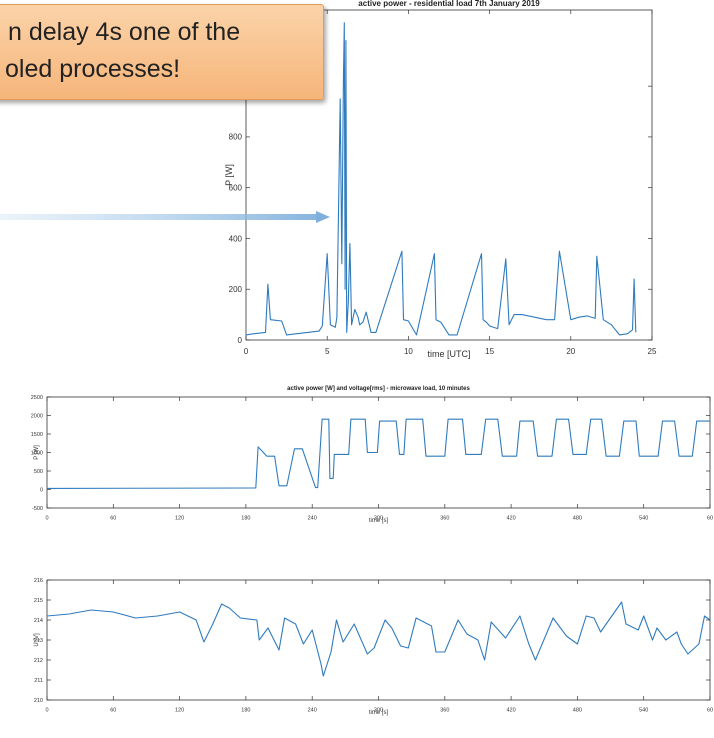 The width and height of the screenshot is (714, 738). Describe the element at coordinates (38, 701) in the screenshot. I see `y-tick-label: 210` at that location.